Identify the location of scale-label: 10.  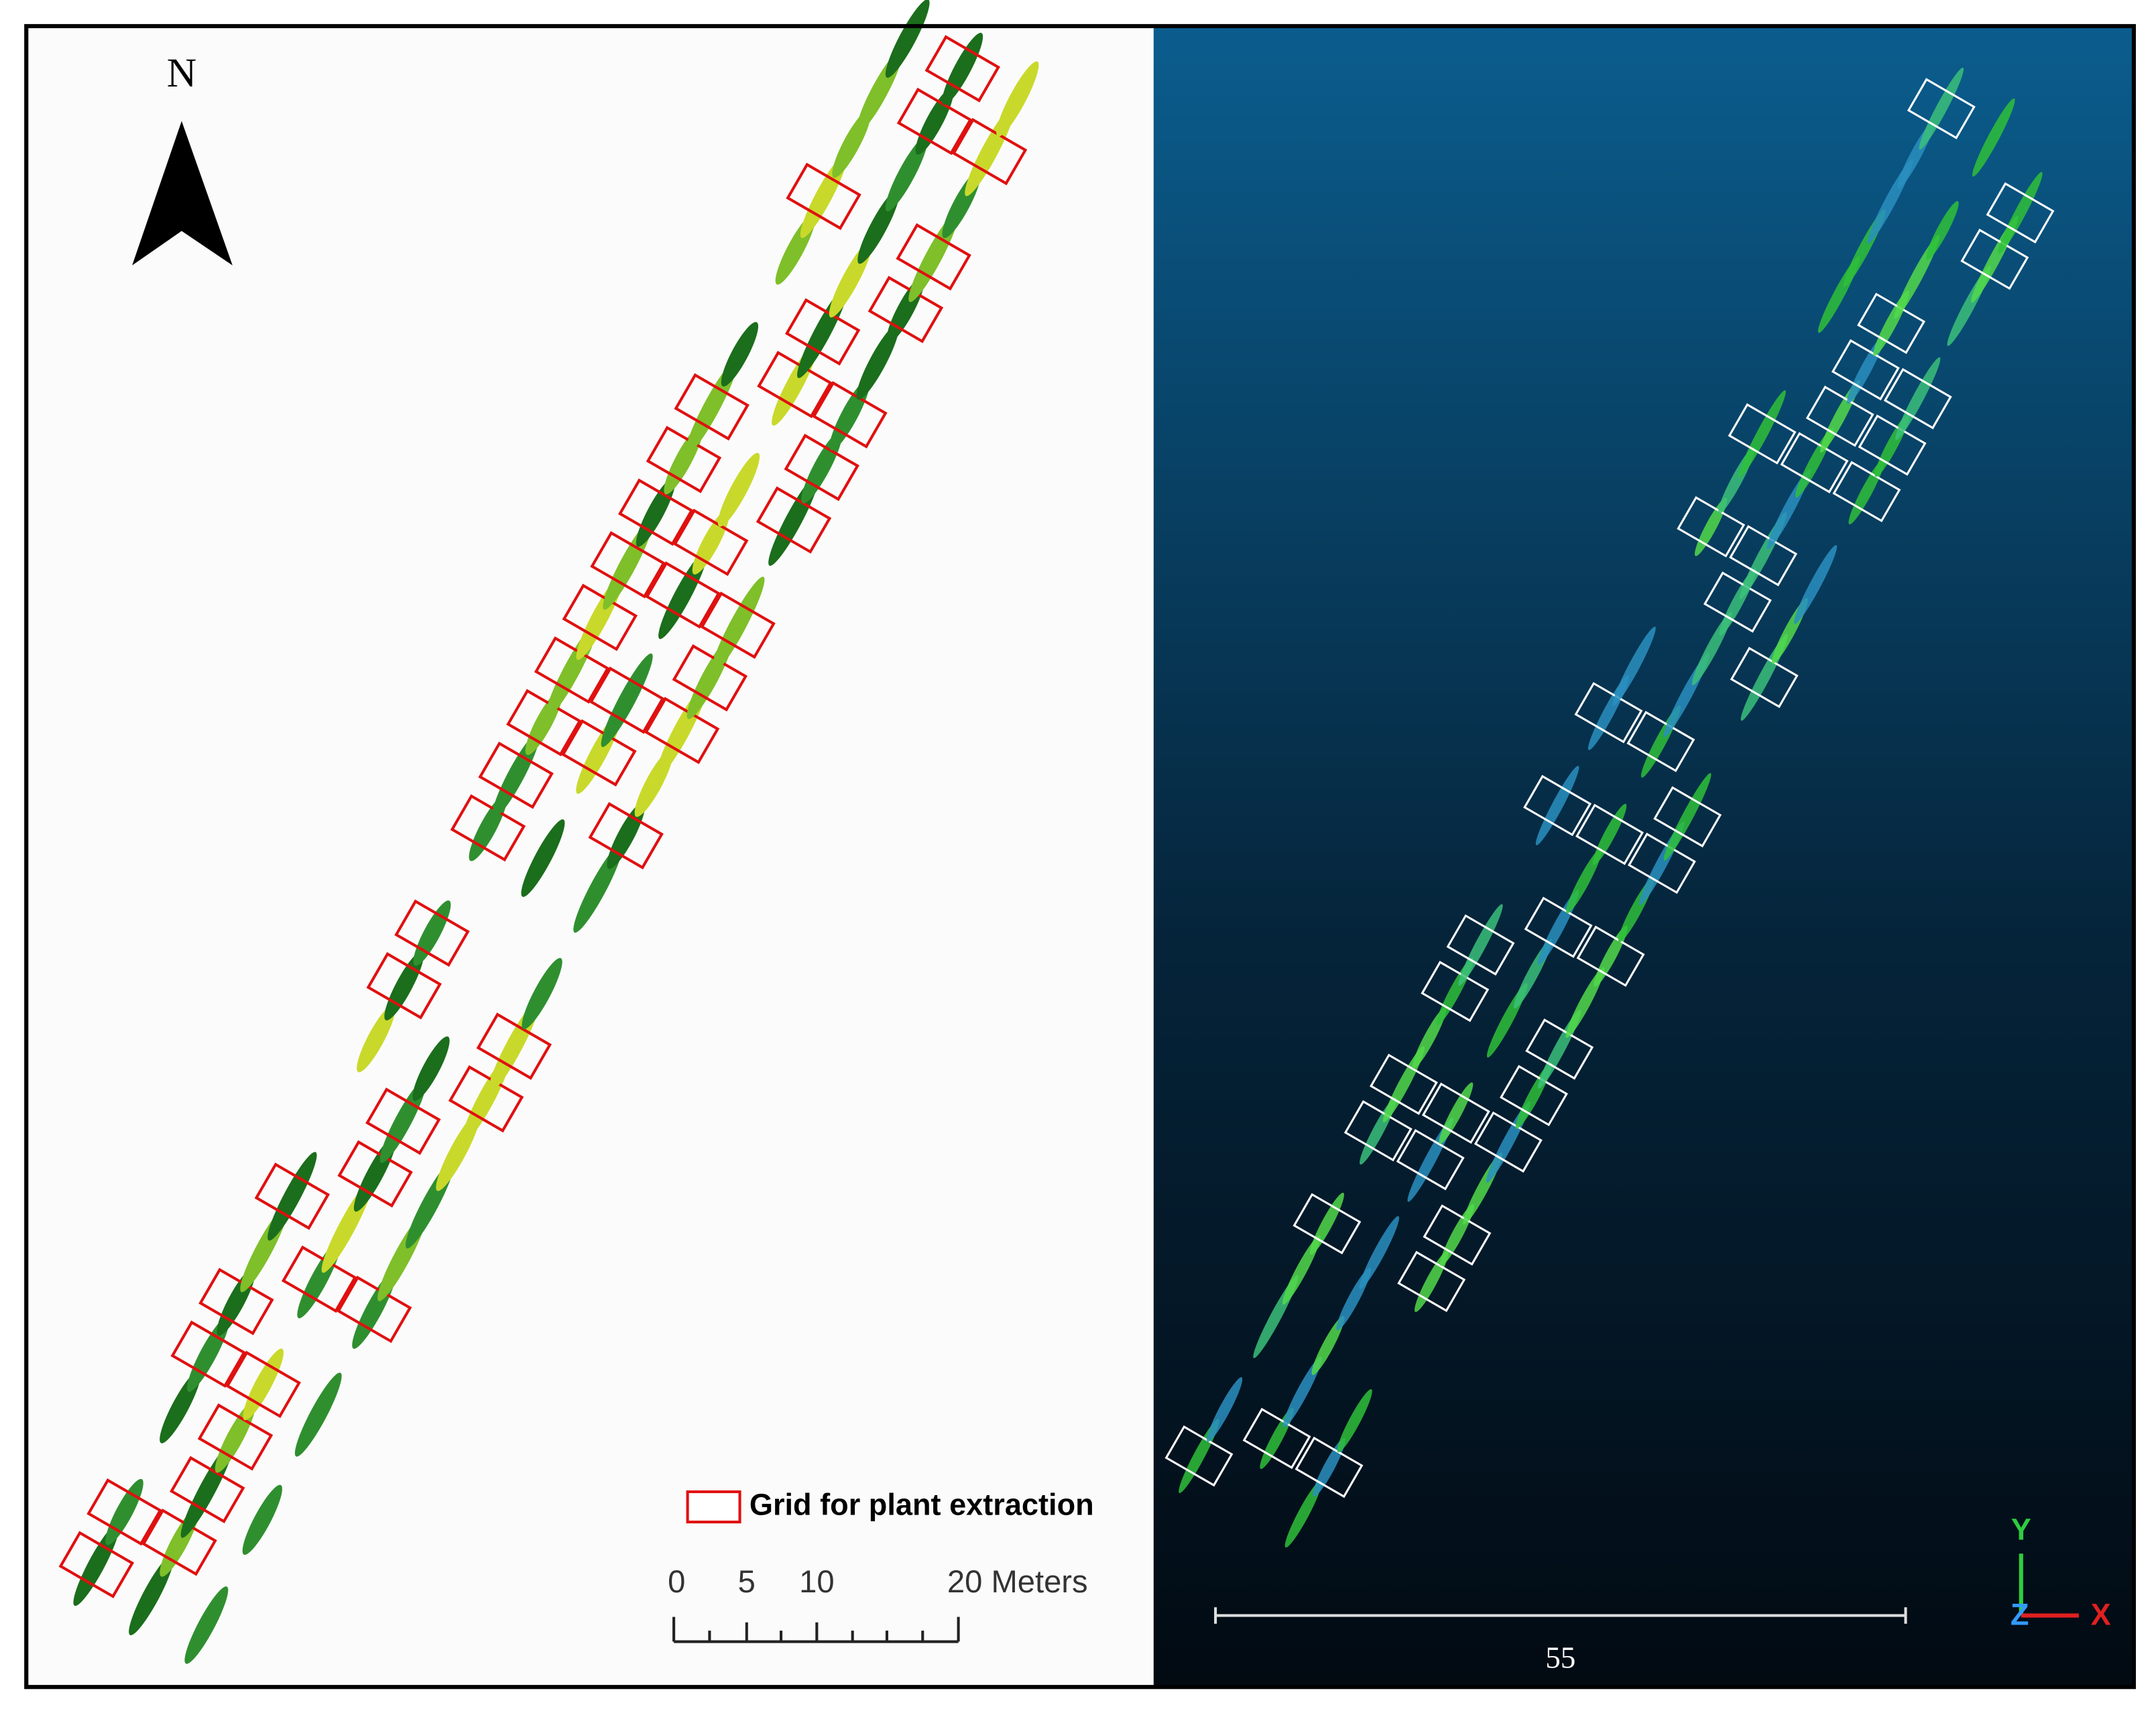
(817, 1581).